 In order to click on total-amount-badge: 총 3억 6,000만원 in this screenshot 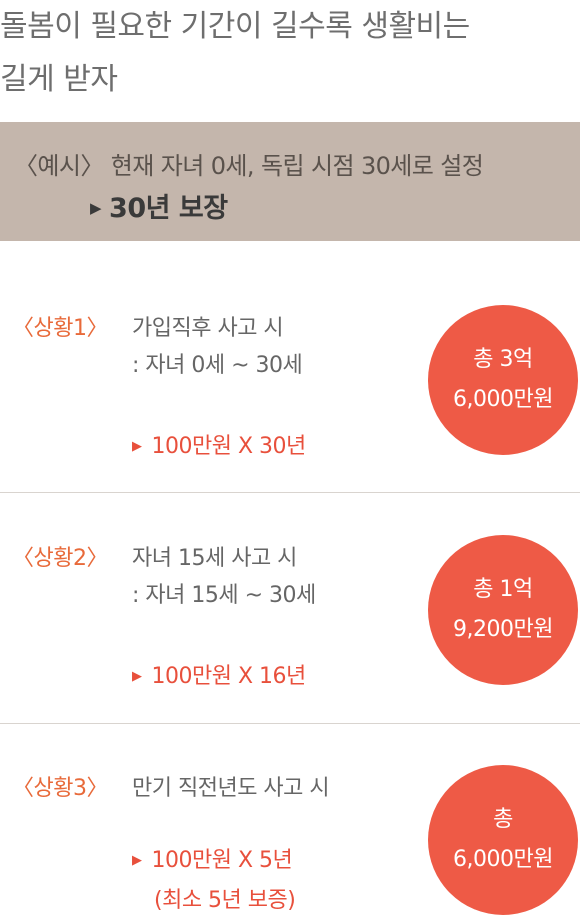, I will do `click(503, 380)`.